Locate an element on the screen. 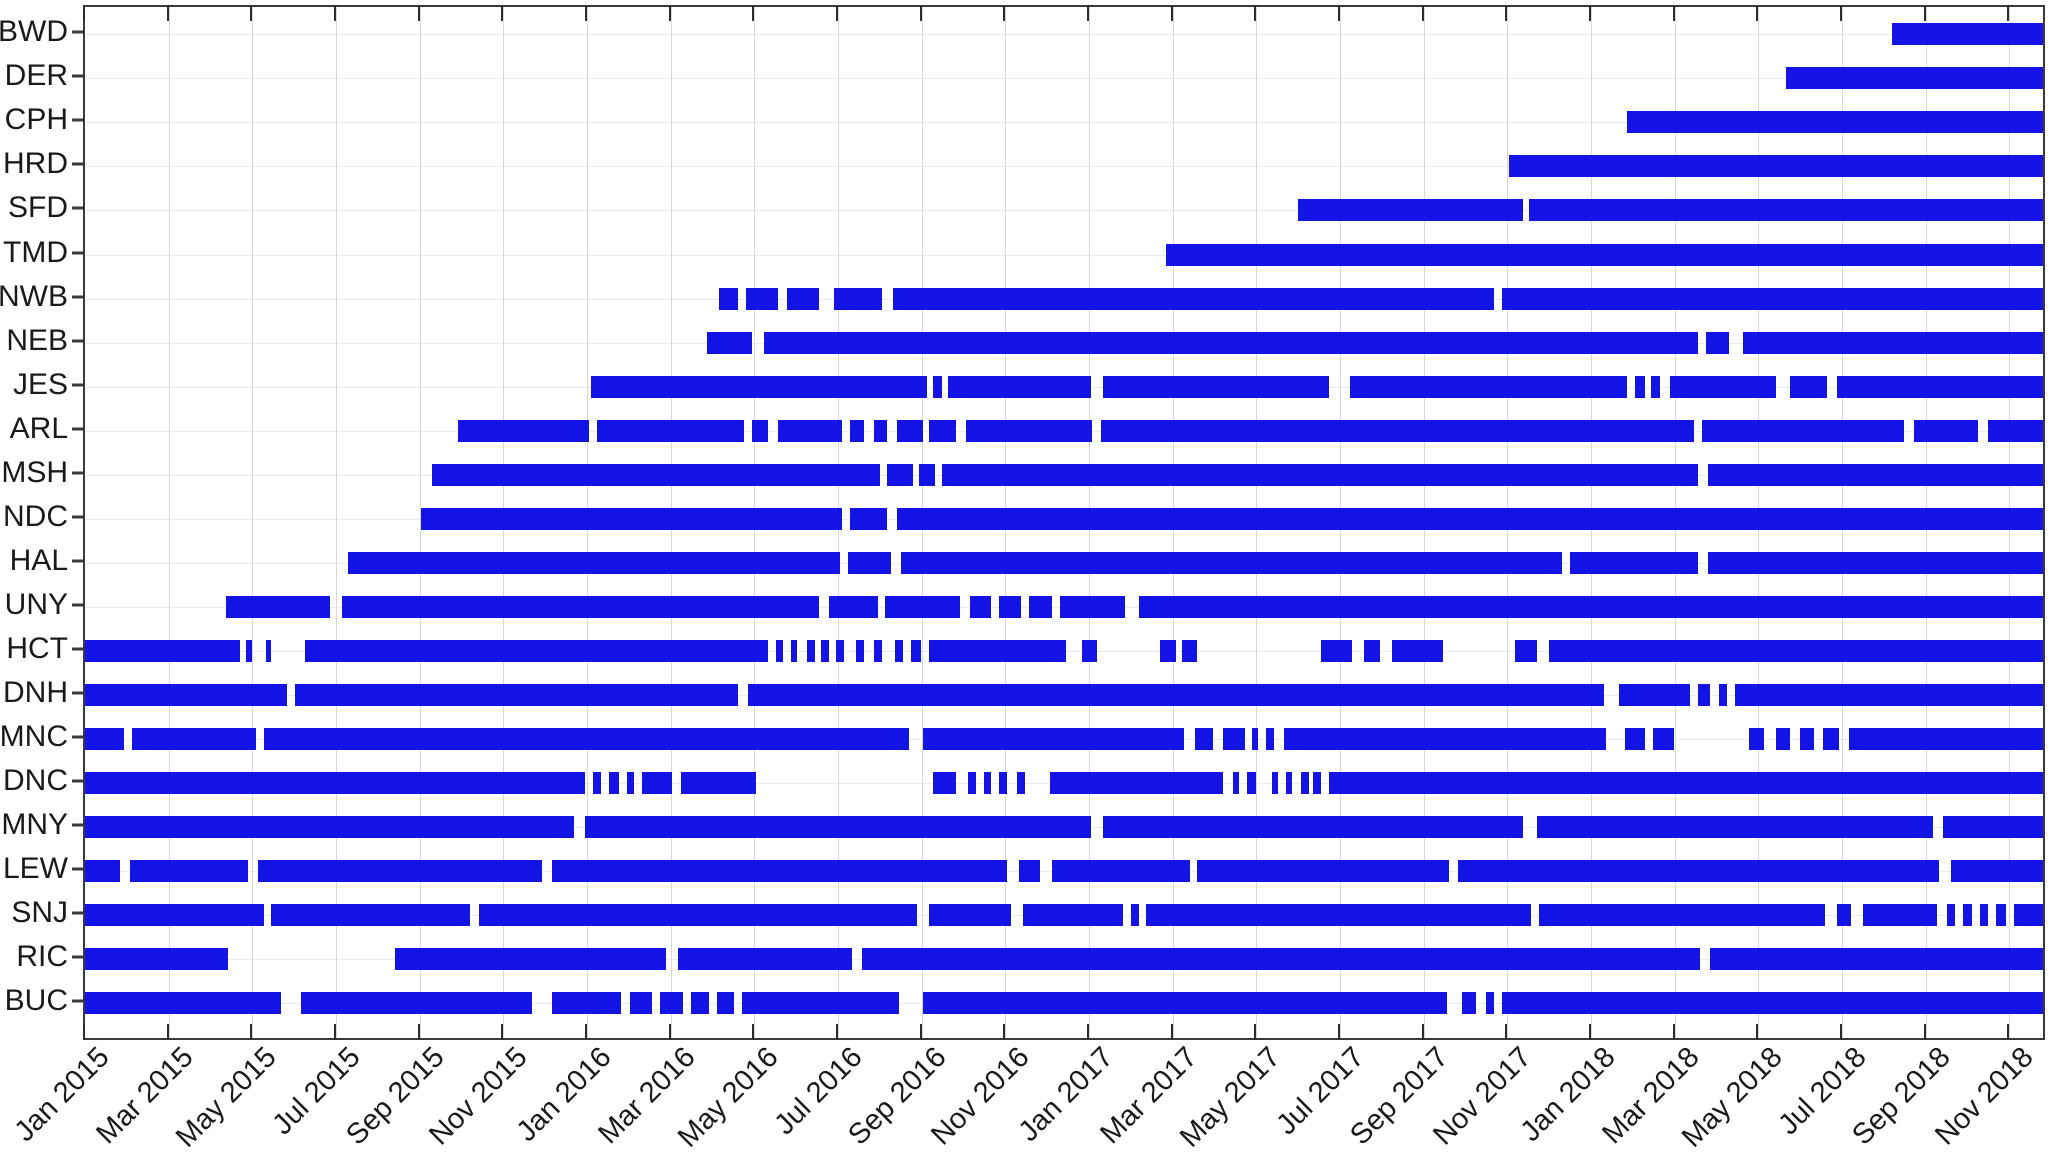 This screenshot has height=1173, width=2067. y-axis-tick-label: HCT is located at coordinates (37, 648).